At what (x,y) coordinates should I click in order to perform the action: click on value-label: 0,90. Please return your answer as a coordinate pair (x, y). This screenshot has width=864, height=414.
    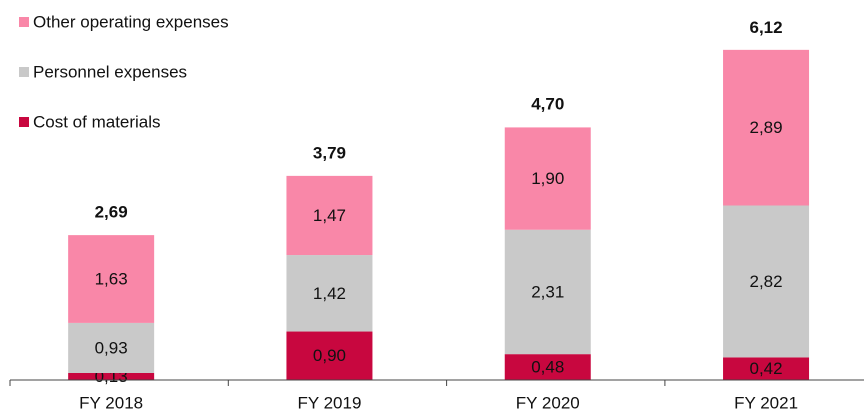
    Looking at the image, I should click on (329, 355).